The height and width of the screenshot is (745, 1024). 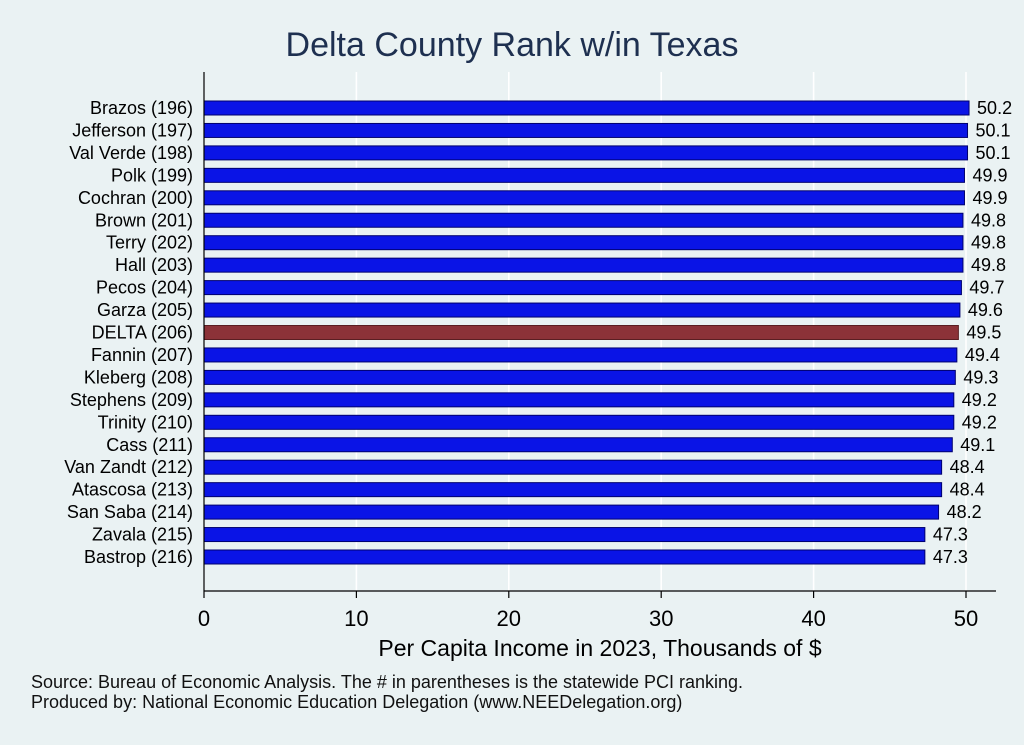 I want to click on value-label: 49.4, so click(x=982, y=355).